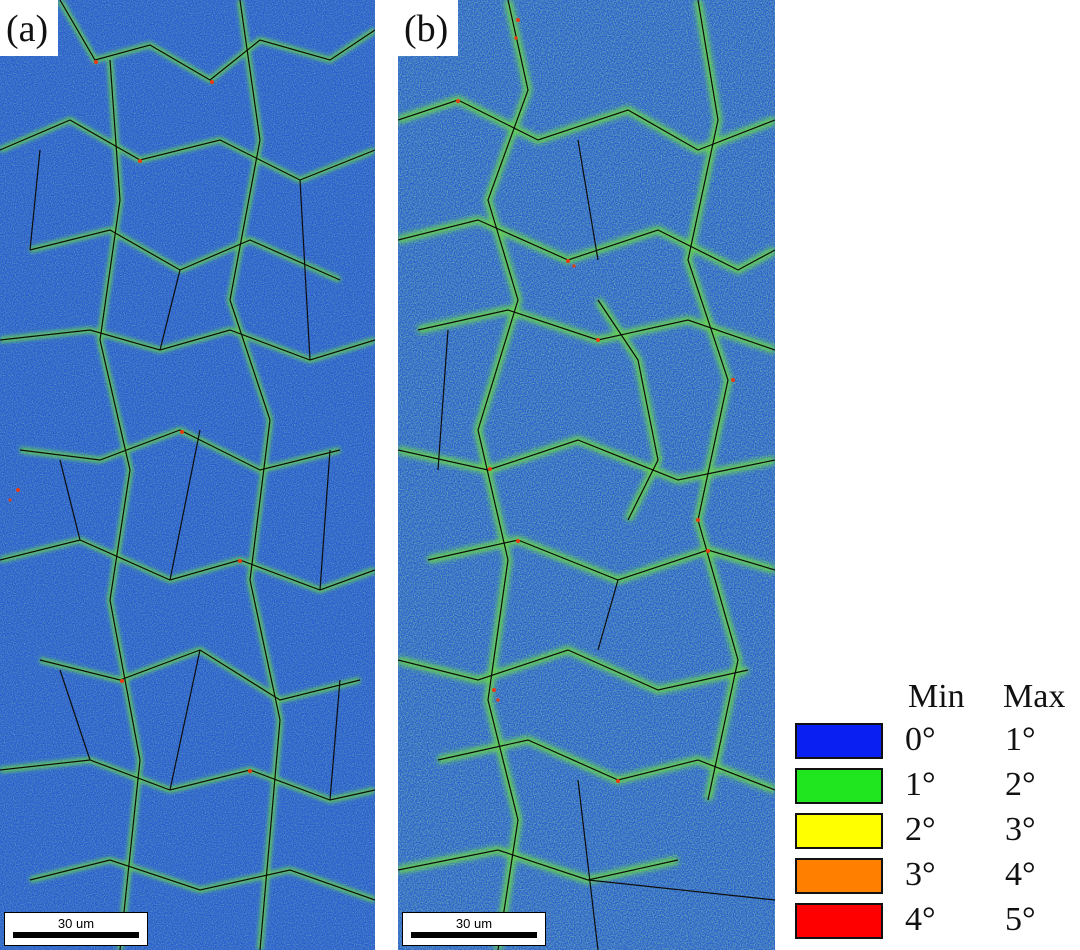 This screenshot has height=950, width=1080. What do you see at coordinates (1020, 874) in the screenshot?
I see `legend-max-value: 4°` at bounding box center [1020, 874].